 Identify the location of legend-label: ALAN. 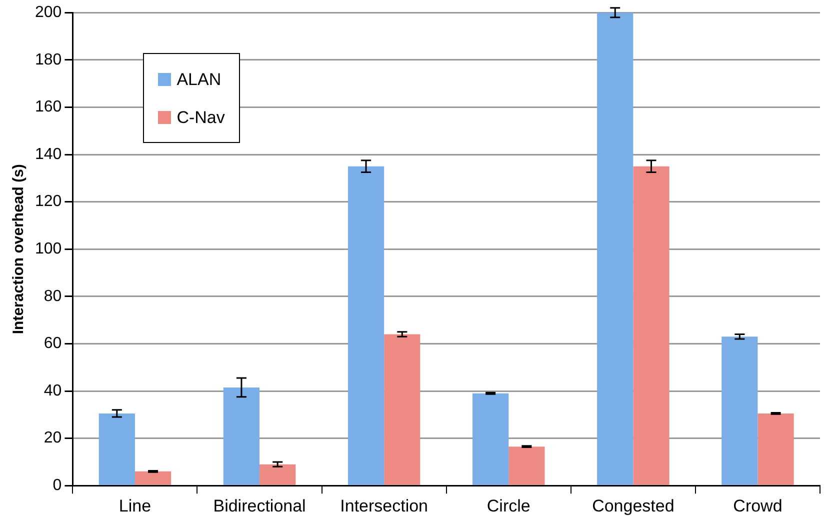
(199, 80).